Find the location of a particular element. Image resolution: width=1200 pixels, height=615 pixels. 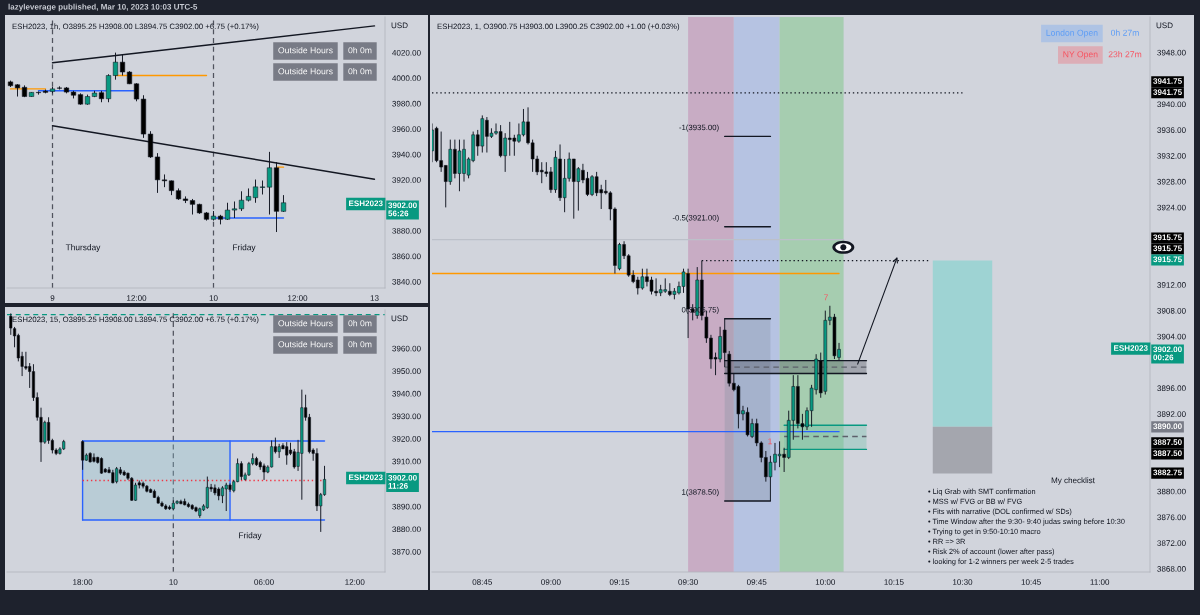

y-tick-label: 3896.00 is located at coordinates (1171, 388).